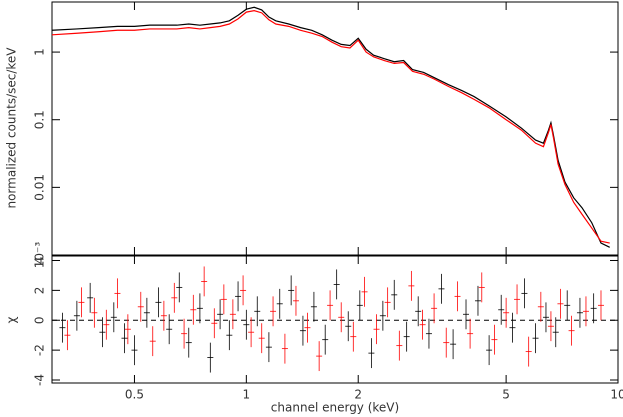  I want to click on x-tick-label: 10, so click(616, 395).